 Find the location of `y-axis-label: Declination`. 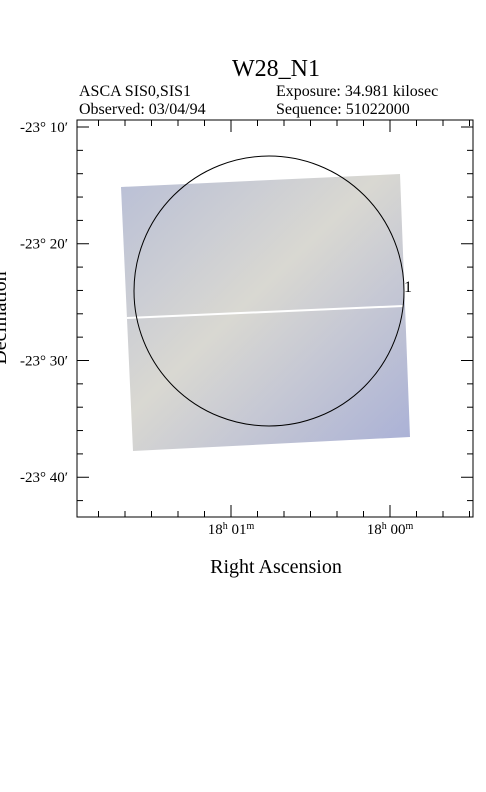

y-axis-label: Declination is located at coordinates (5, 317).